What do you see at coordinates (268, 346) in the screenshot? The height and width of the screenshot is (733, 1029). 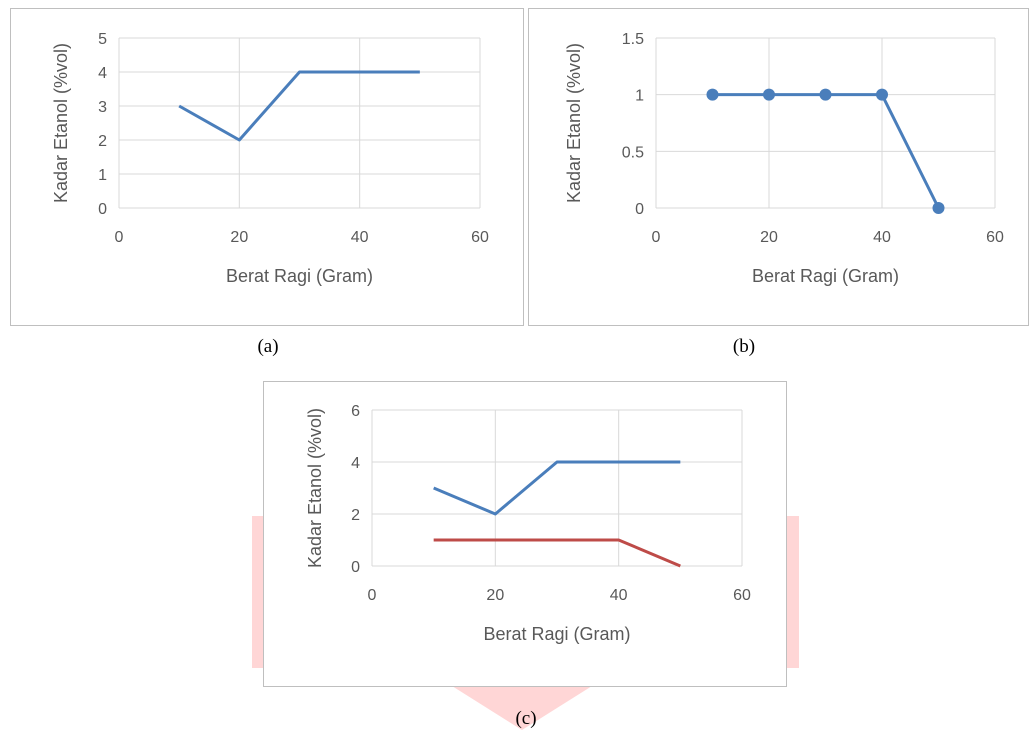 I see `caption-a: (a)` at bounding box center [268, 346].